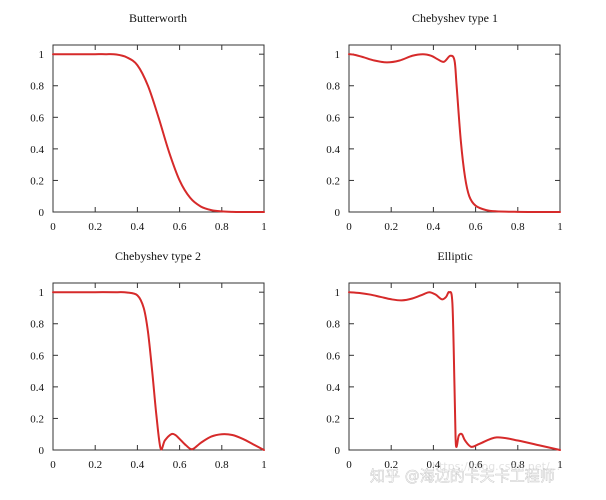  I want to click on chart-title: Chebyshev type 1, so click(455, 18).